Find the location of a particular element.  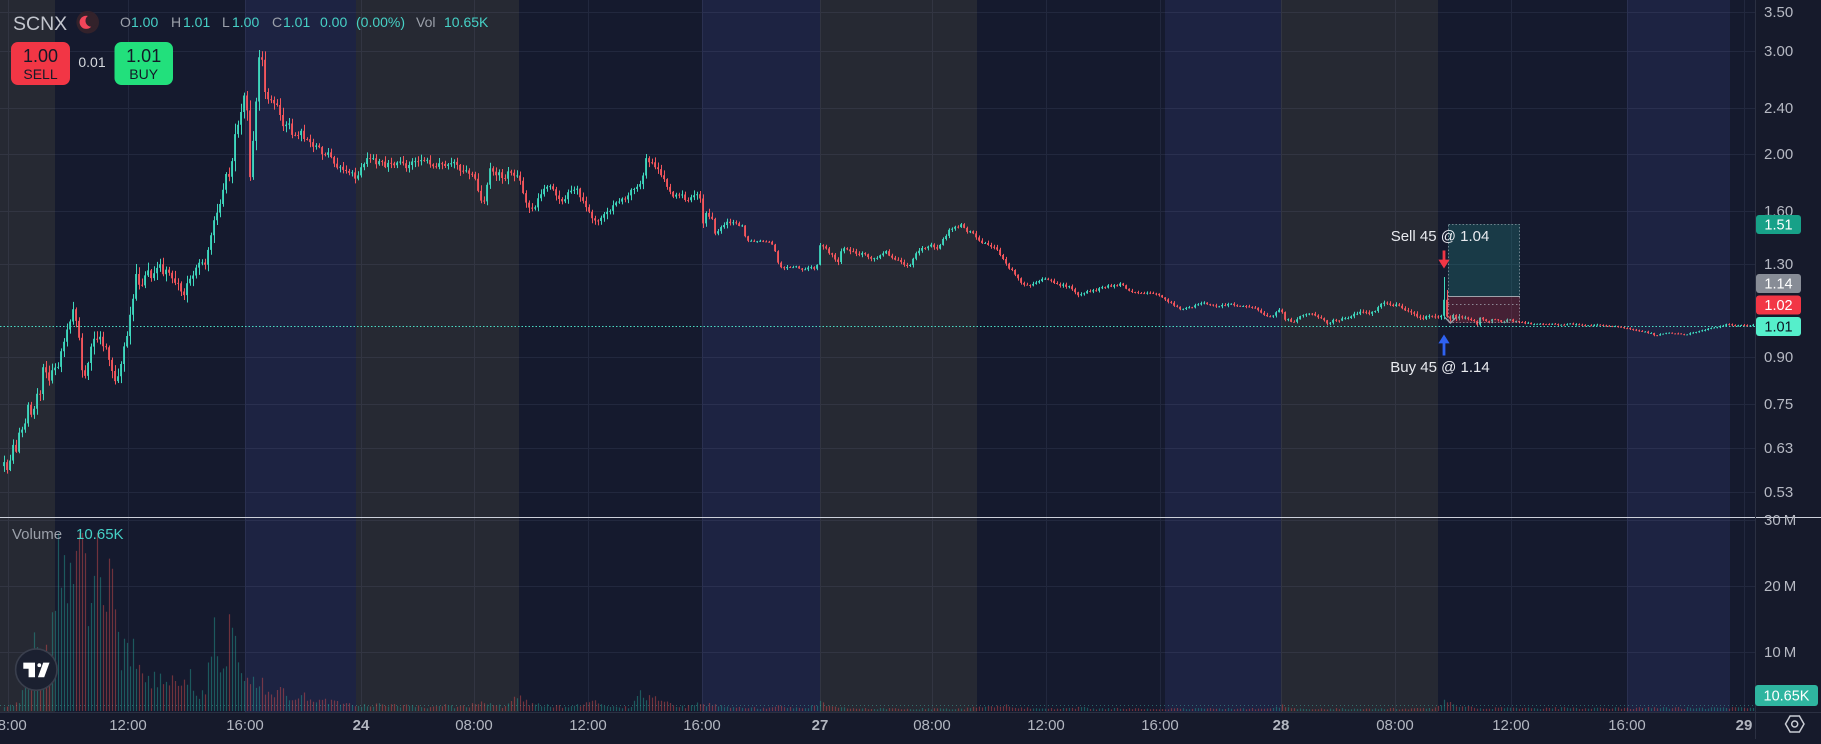

svg-text: 20 M is located at coordinates (1780, 586).